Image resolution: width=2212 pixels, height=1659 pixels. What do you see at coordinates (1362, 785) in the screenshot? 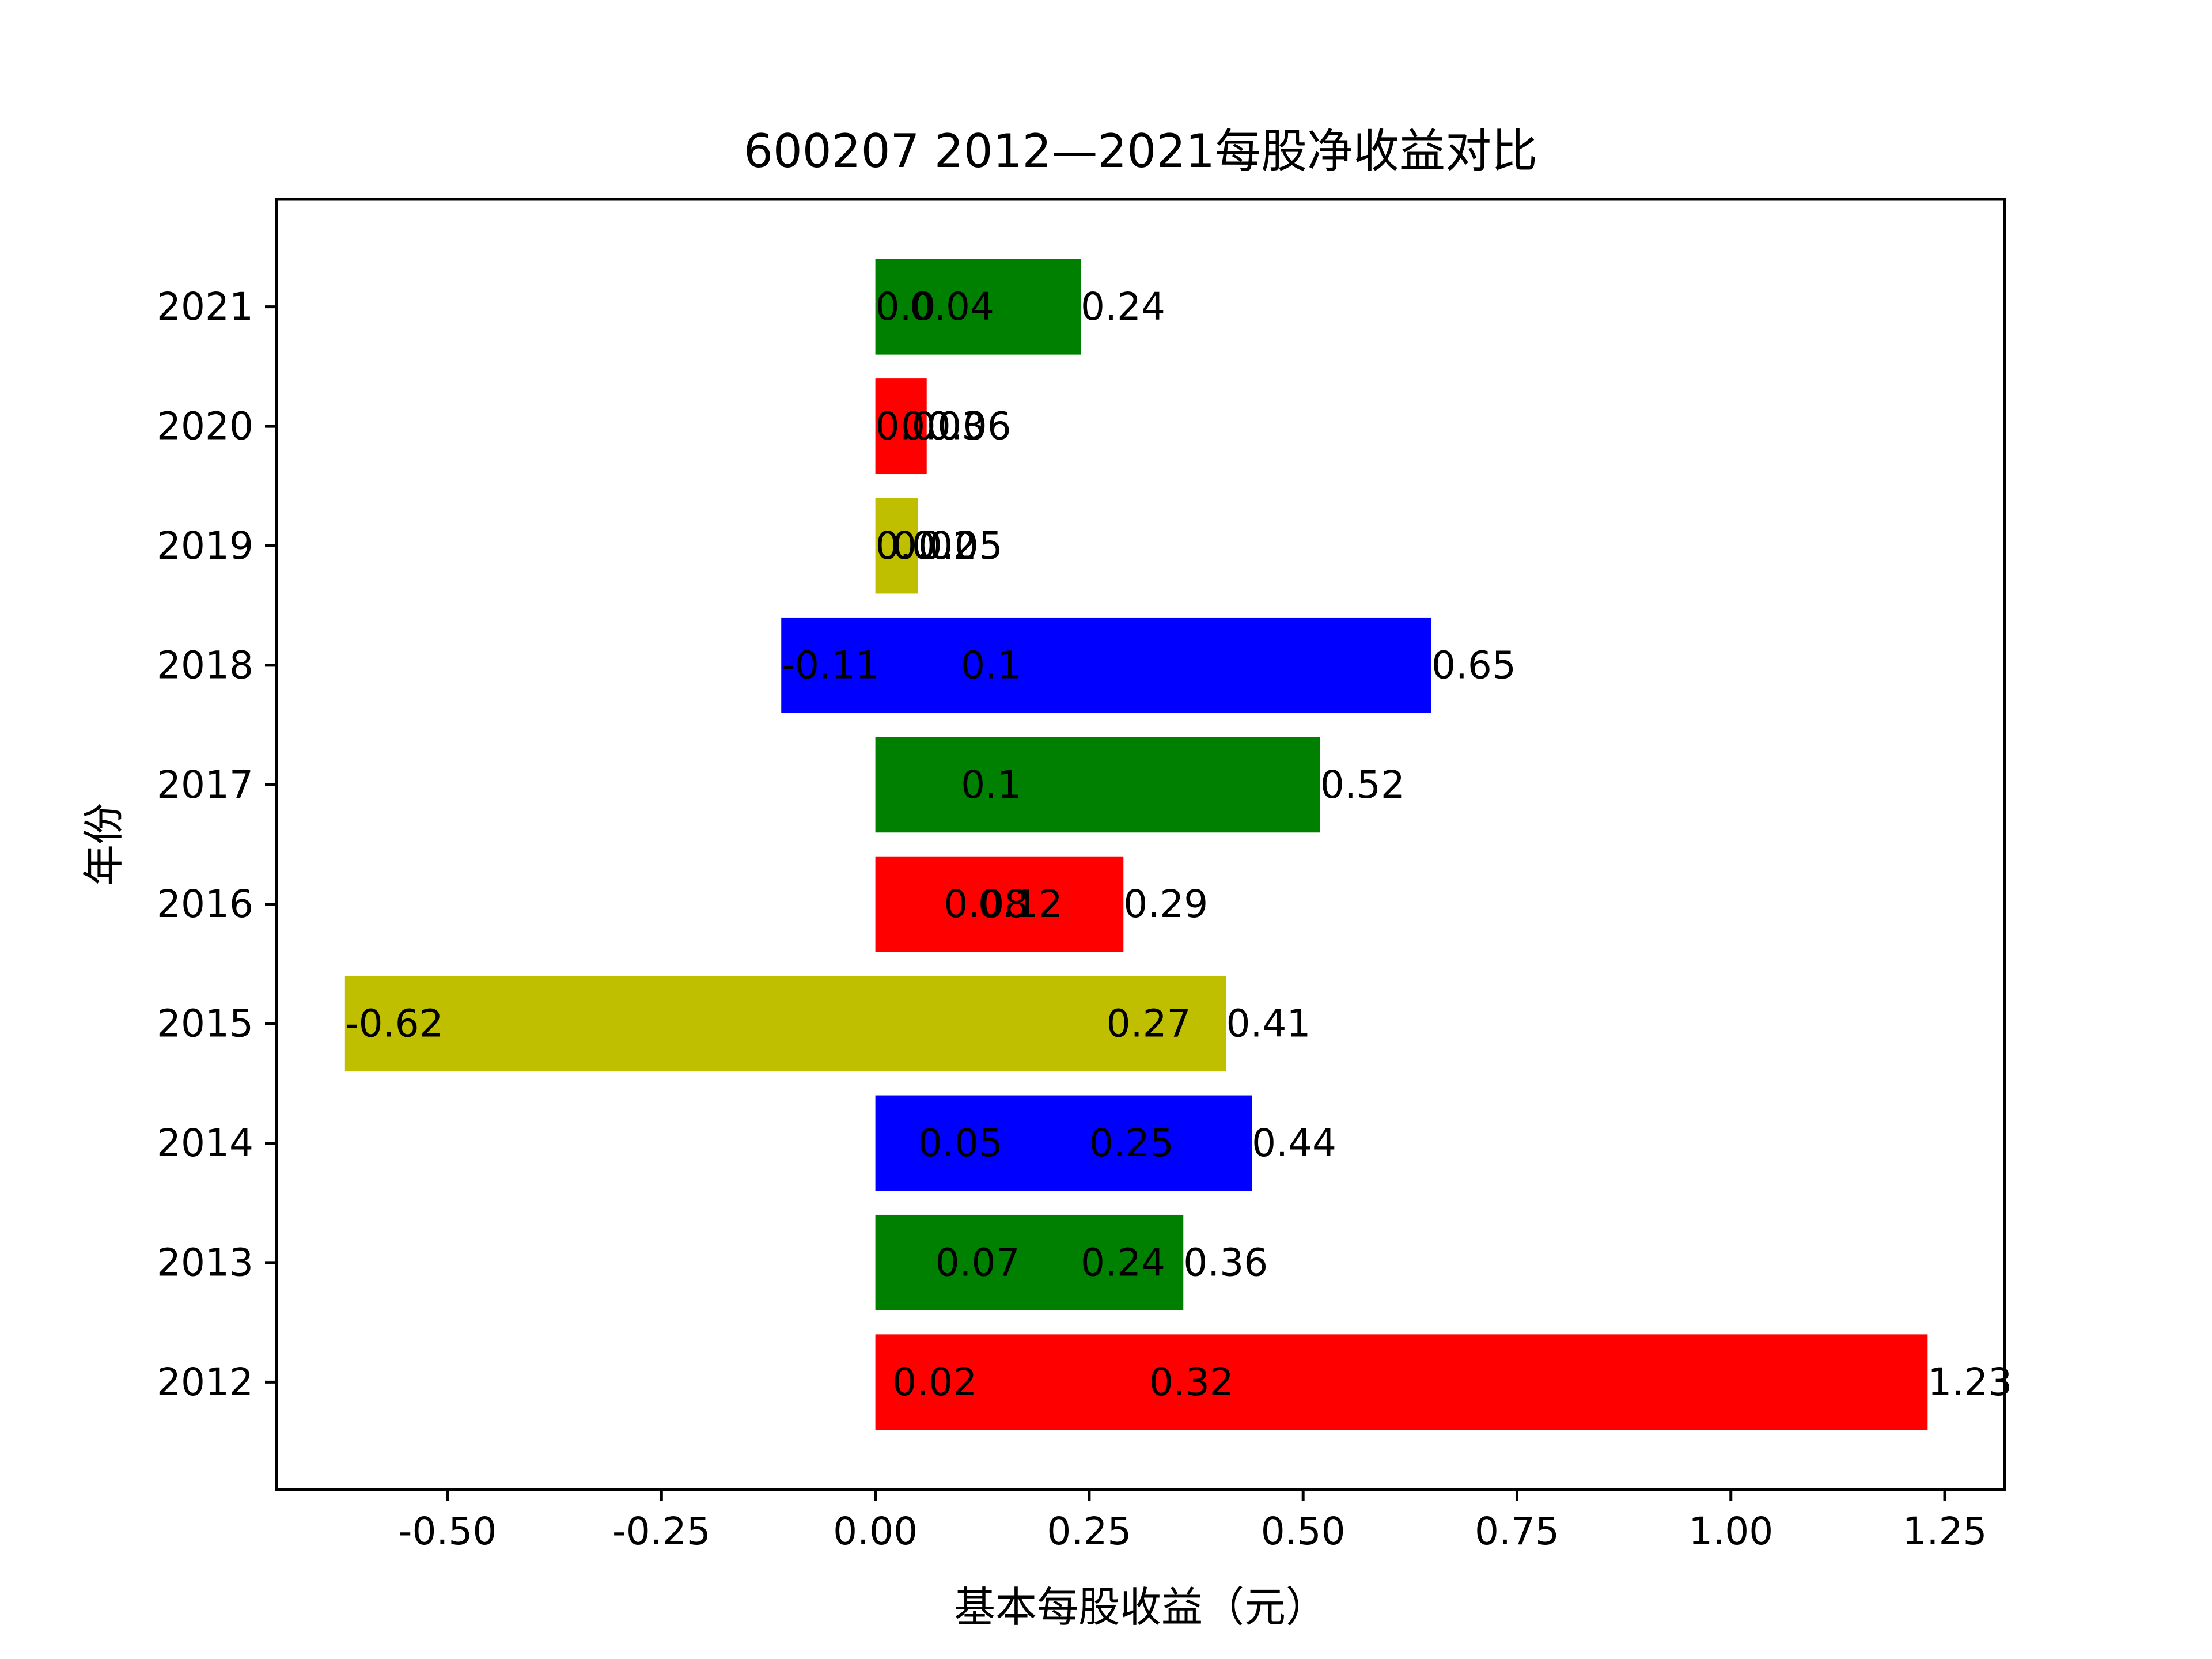
I see `data-label-2017-16: 0.52` at bounding box center [1362, 785].